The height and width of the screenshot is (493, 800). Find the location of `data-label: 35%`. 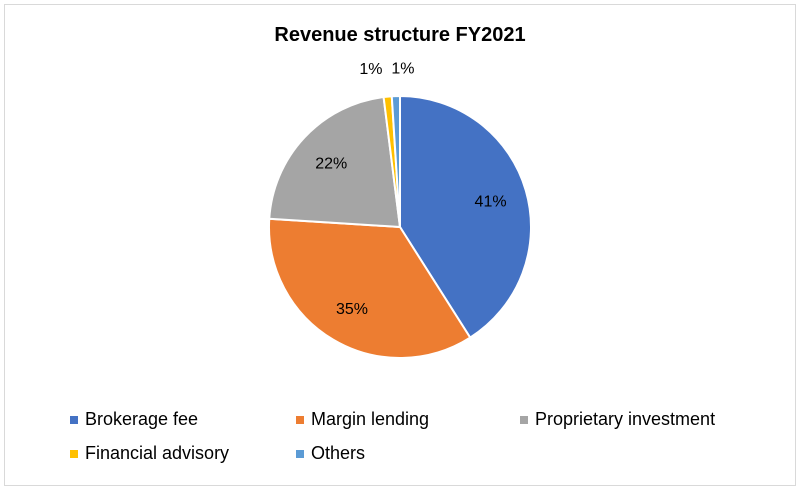

data-label: 35% is located at coordinates (352, 309).